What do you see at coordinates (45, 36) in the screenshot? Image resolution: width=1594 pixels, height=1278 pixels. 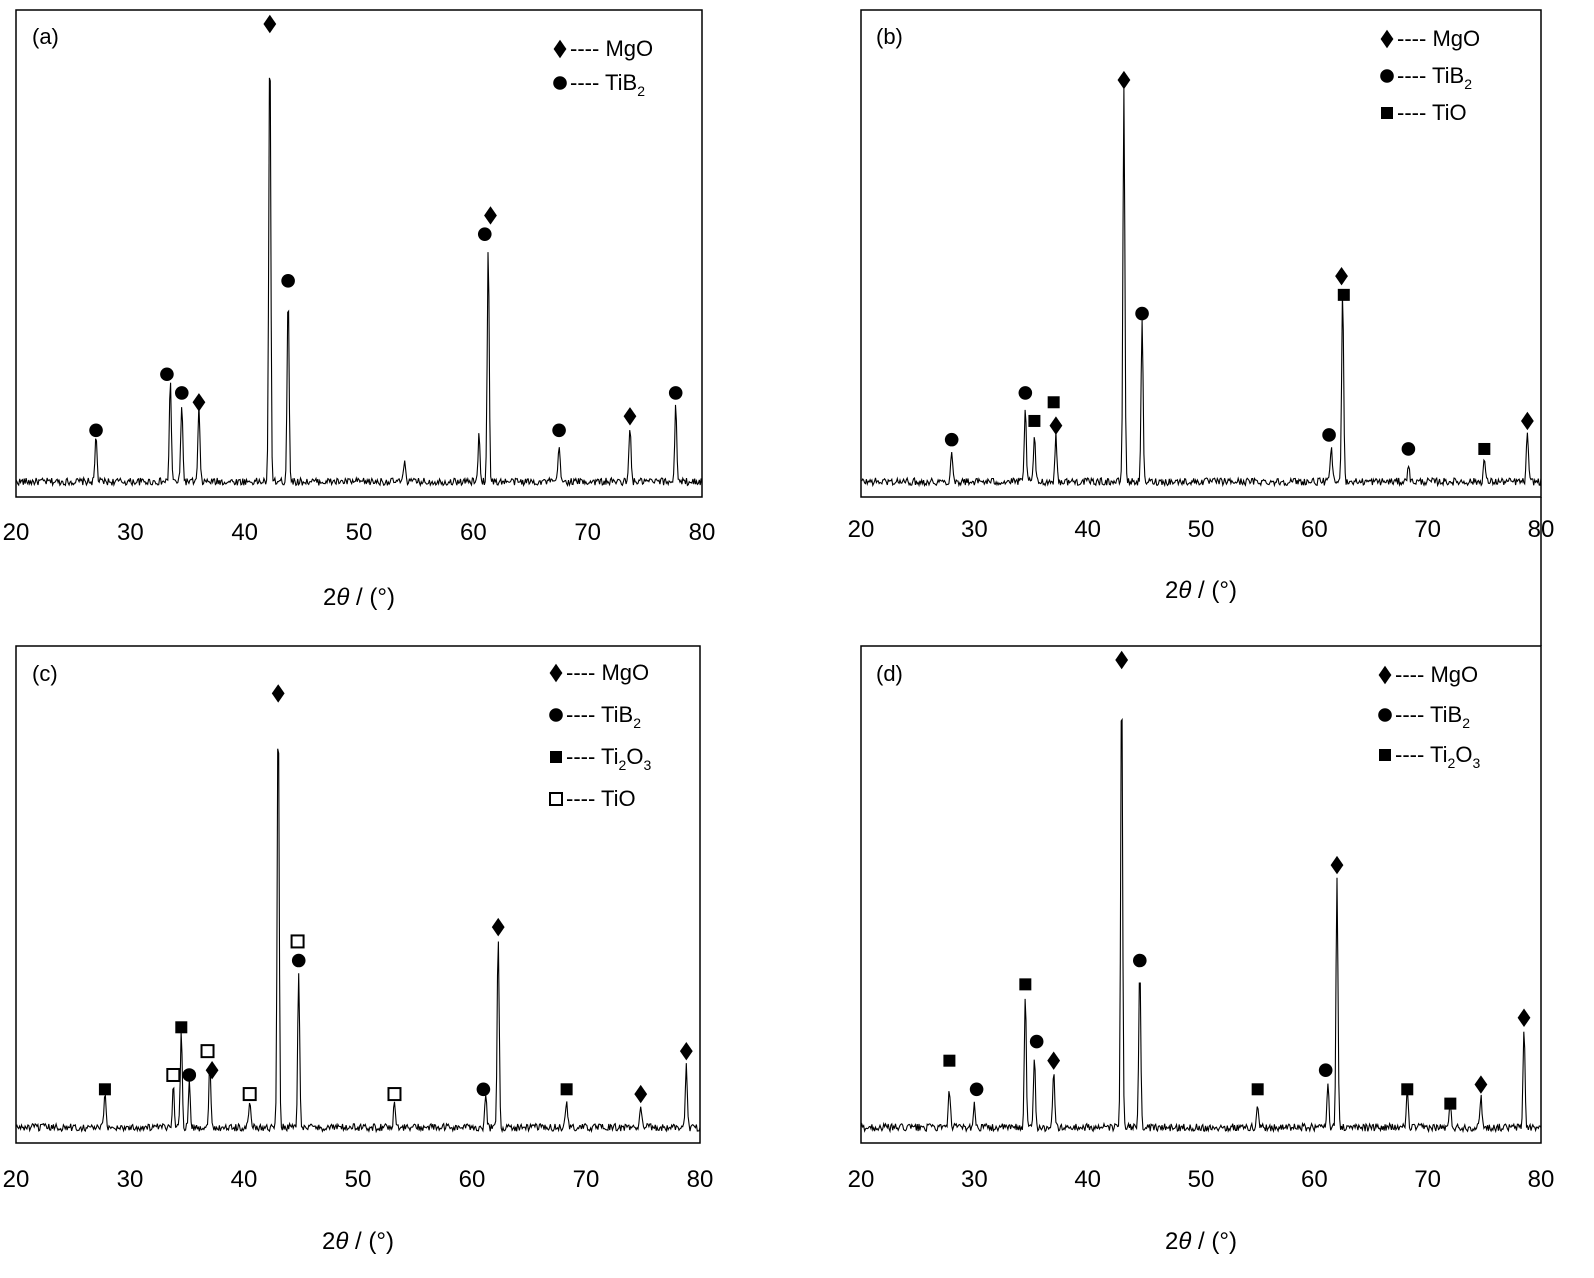 I see `panel-label: (a)` at bounding box center [45, 36].